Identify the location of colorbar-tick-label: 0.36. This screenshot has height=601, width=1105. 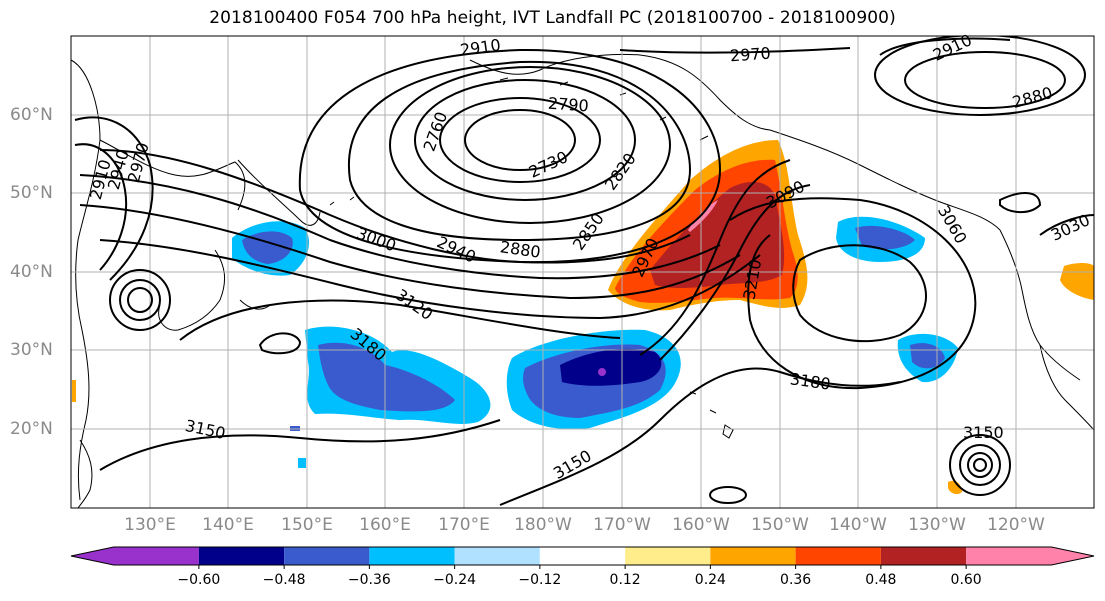
(796, 580).